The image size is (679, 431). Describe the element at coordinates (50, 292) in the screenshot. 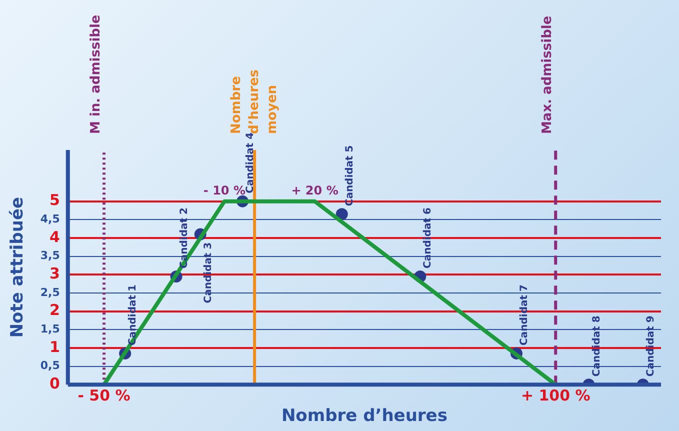

I see `y-tick-label: 2,5` at that location.